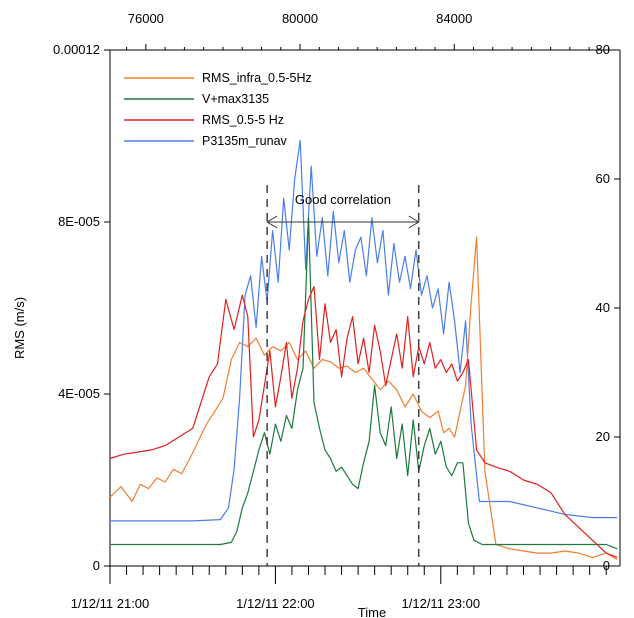 The width and height of the screenshot is (634, 618). Describe the element at coordinates (343, 375) in the screenshot. I see `annotation-group: Good correlation` at that location.